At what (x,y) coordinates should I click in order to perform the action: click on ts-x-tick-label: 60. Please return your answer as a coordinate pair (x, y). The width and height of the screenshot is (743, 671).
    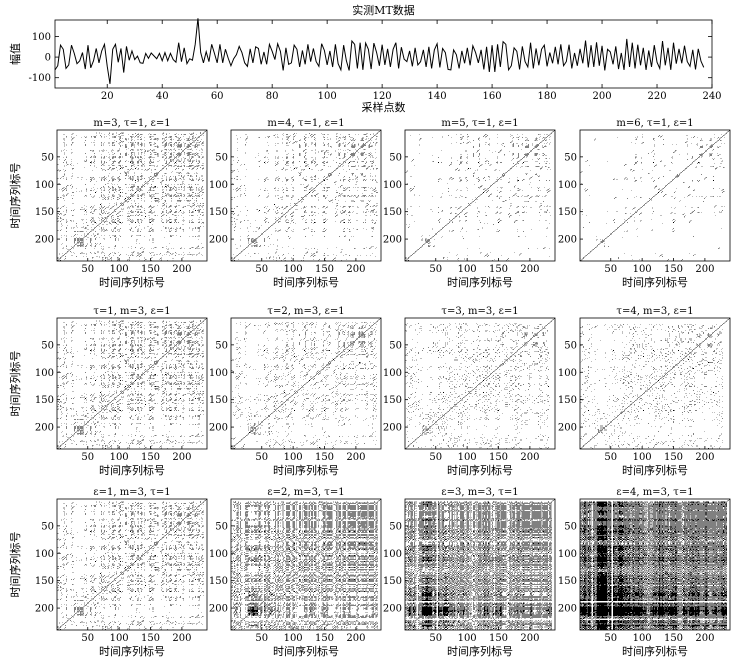
    Looking at the image, I should click on (217, 96).